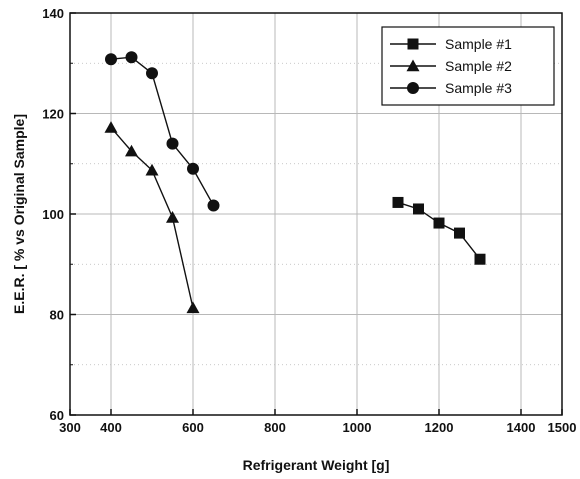 The height and width of the screenshot is (479, 580). Describe the element at coordinates (478, 44) in the screenshot. I see `legend-label: Sample #1` at that location.